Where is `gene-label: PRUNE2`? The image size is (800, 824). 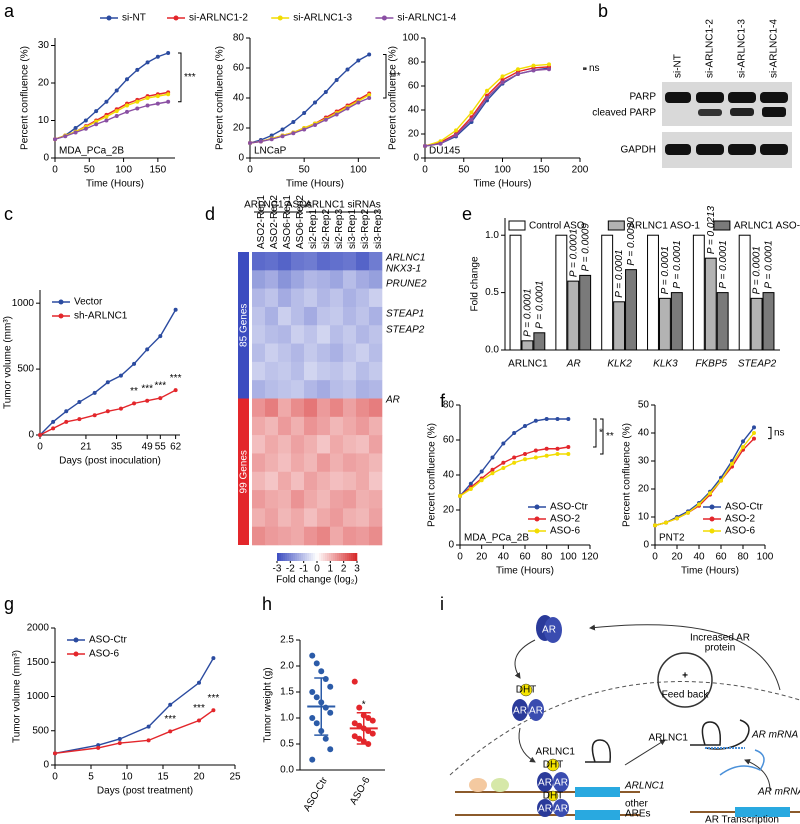 gene-label: PRUNE2 is located at coordinates (406, 284).